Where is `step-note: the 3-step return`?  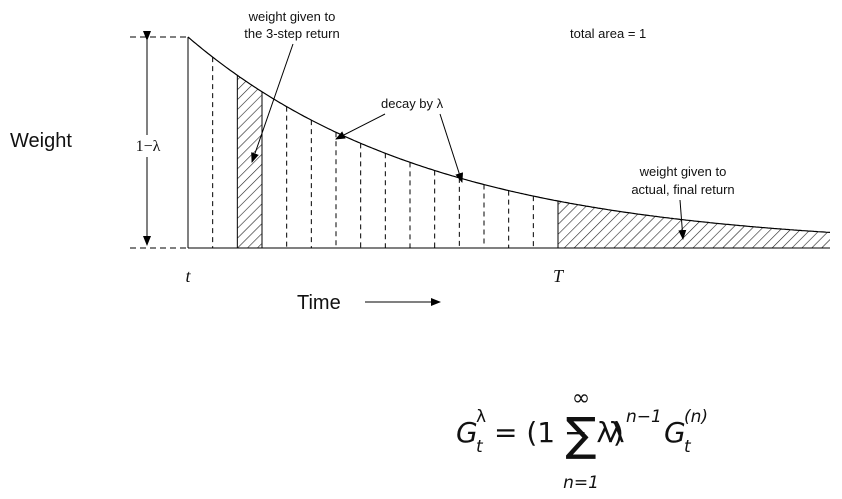 step-note: the 3-step return is located at coordinates (291, 33).